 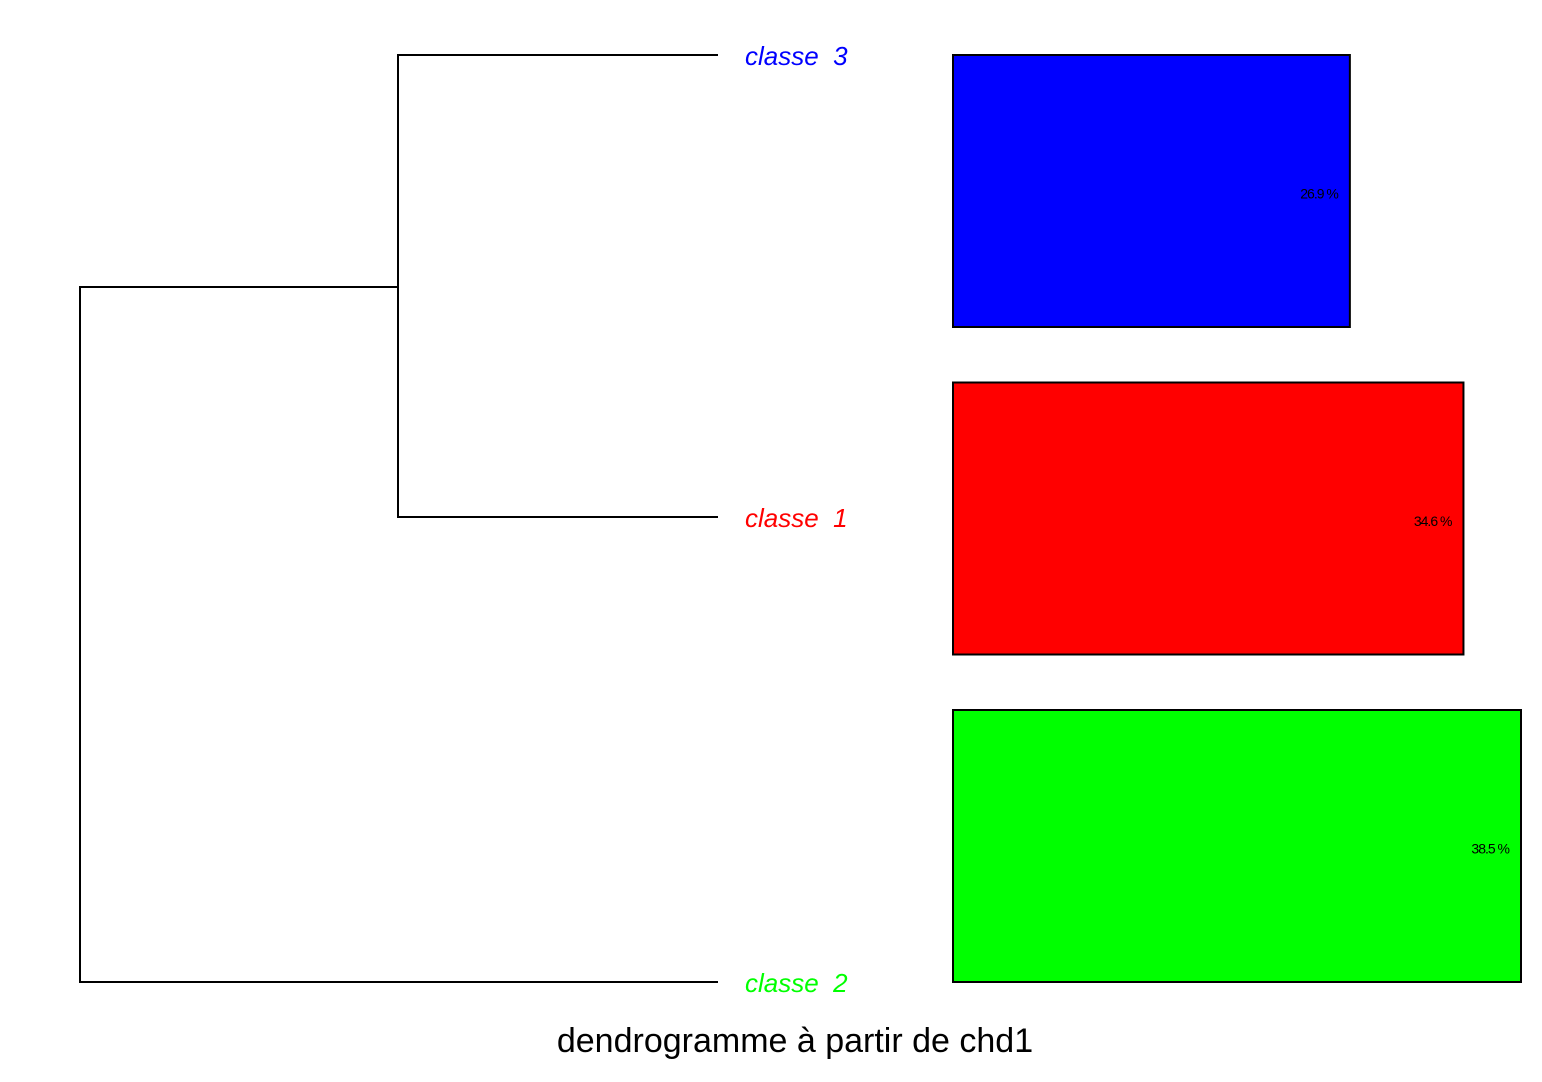 I want to click on value-label: 34.6 %, so click(x=1433, y=521).